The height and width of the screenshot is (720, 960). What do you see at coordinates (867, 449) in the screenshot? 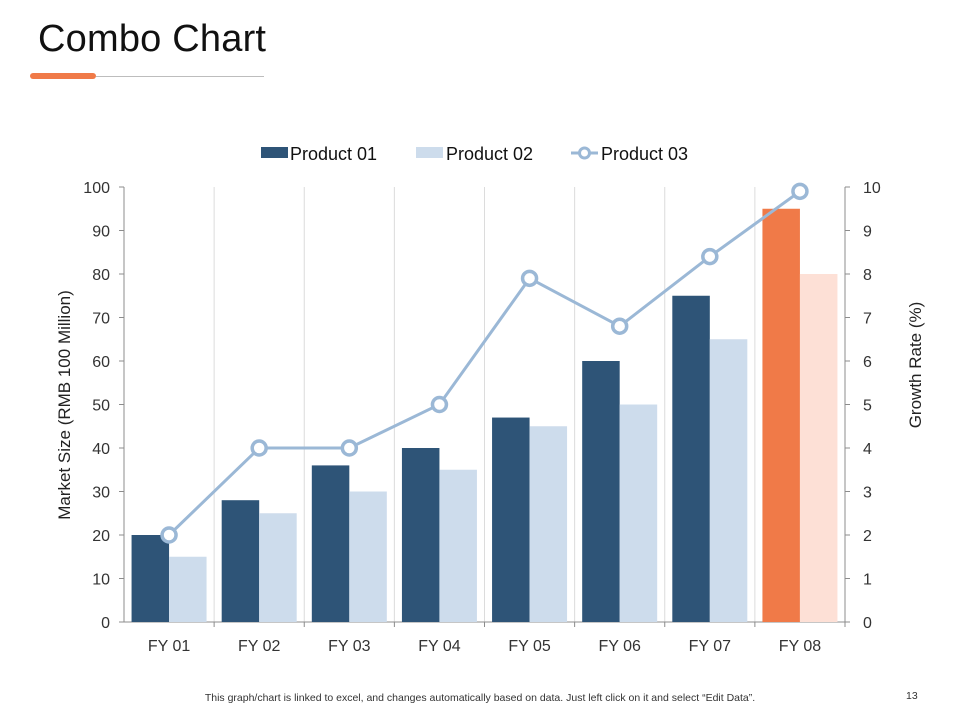
I see `y2-tick-label: 4` at bounding box center [867, 449].